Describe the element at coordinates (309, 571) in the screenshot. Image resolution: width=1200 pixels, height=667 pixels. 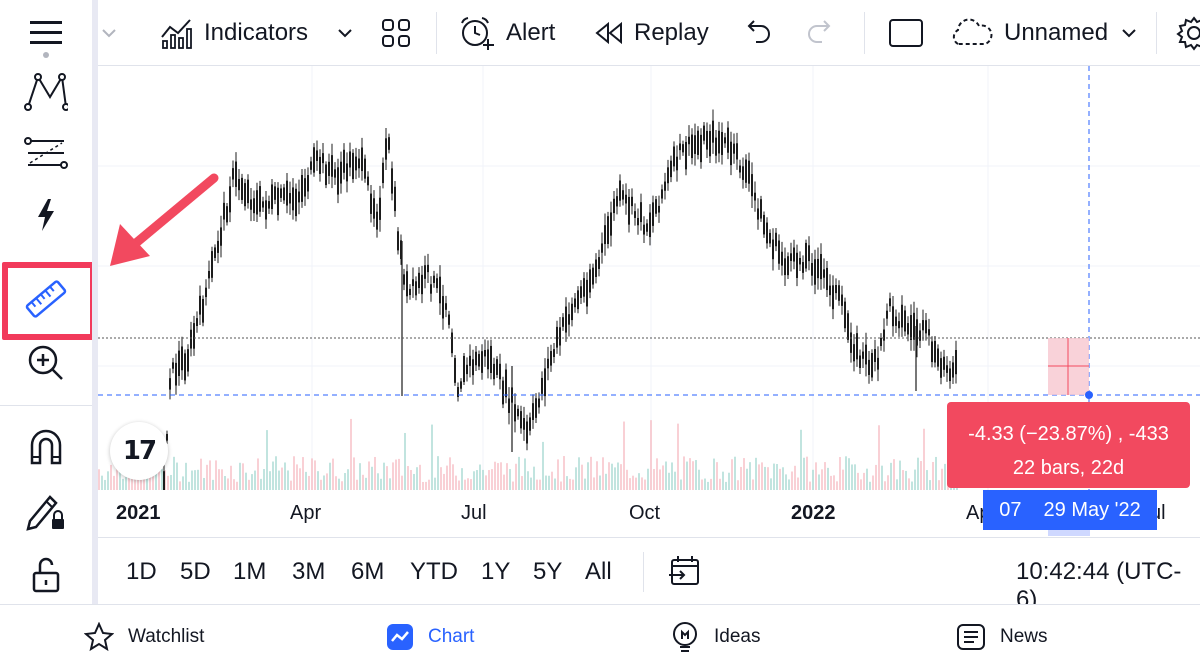
I see `range-3m: 3M` at that location.